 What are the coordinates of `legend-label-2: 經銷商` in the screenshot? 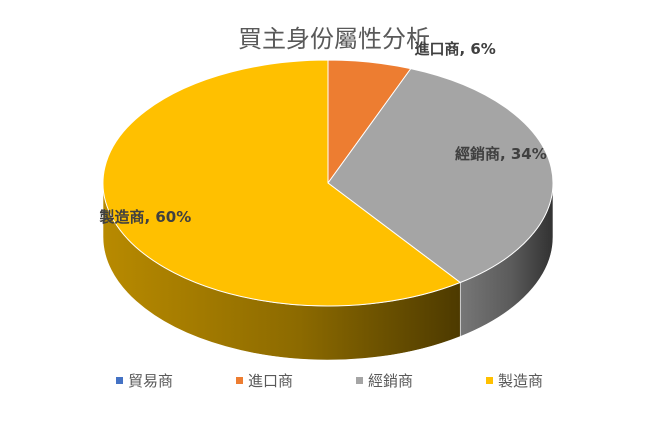 It's located at (390, 381).